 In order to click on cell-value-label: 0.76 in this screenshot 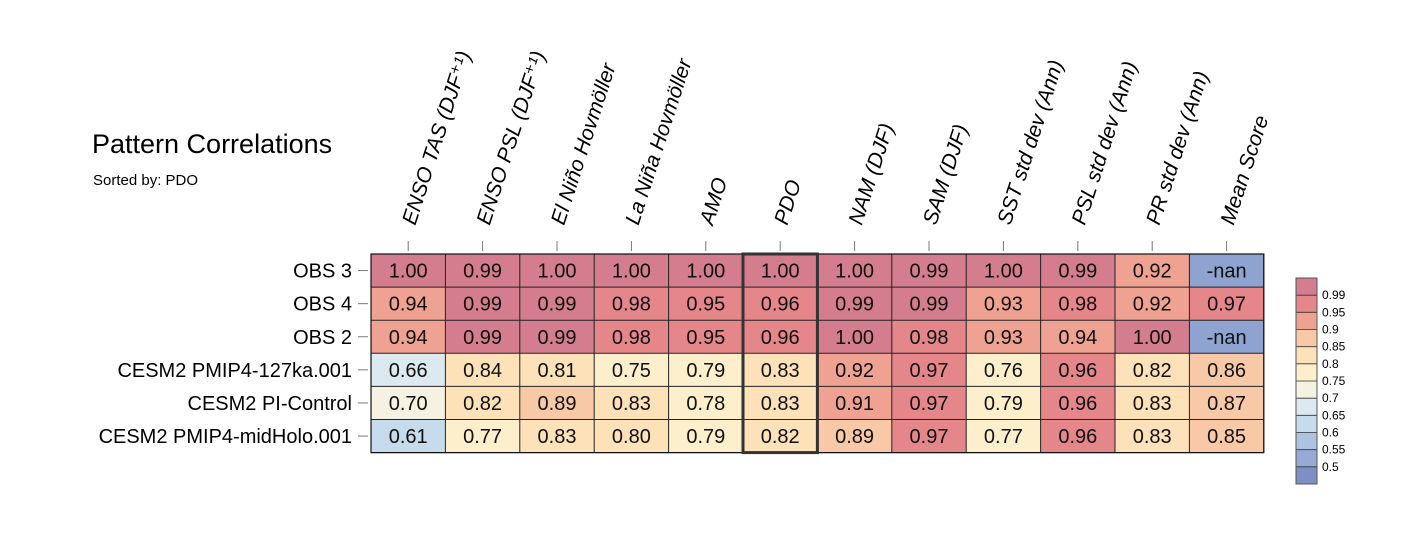, I will do `click(1003, 371)`.